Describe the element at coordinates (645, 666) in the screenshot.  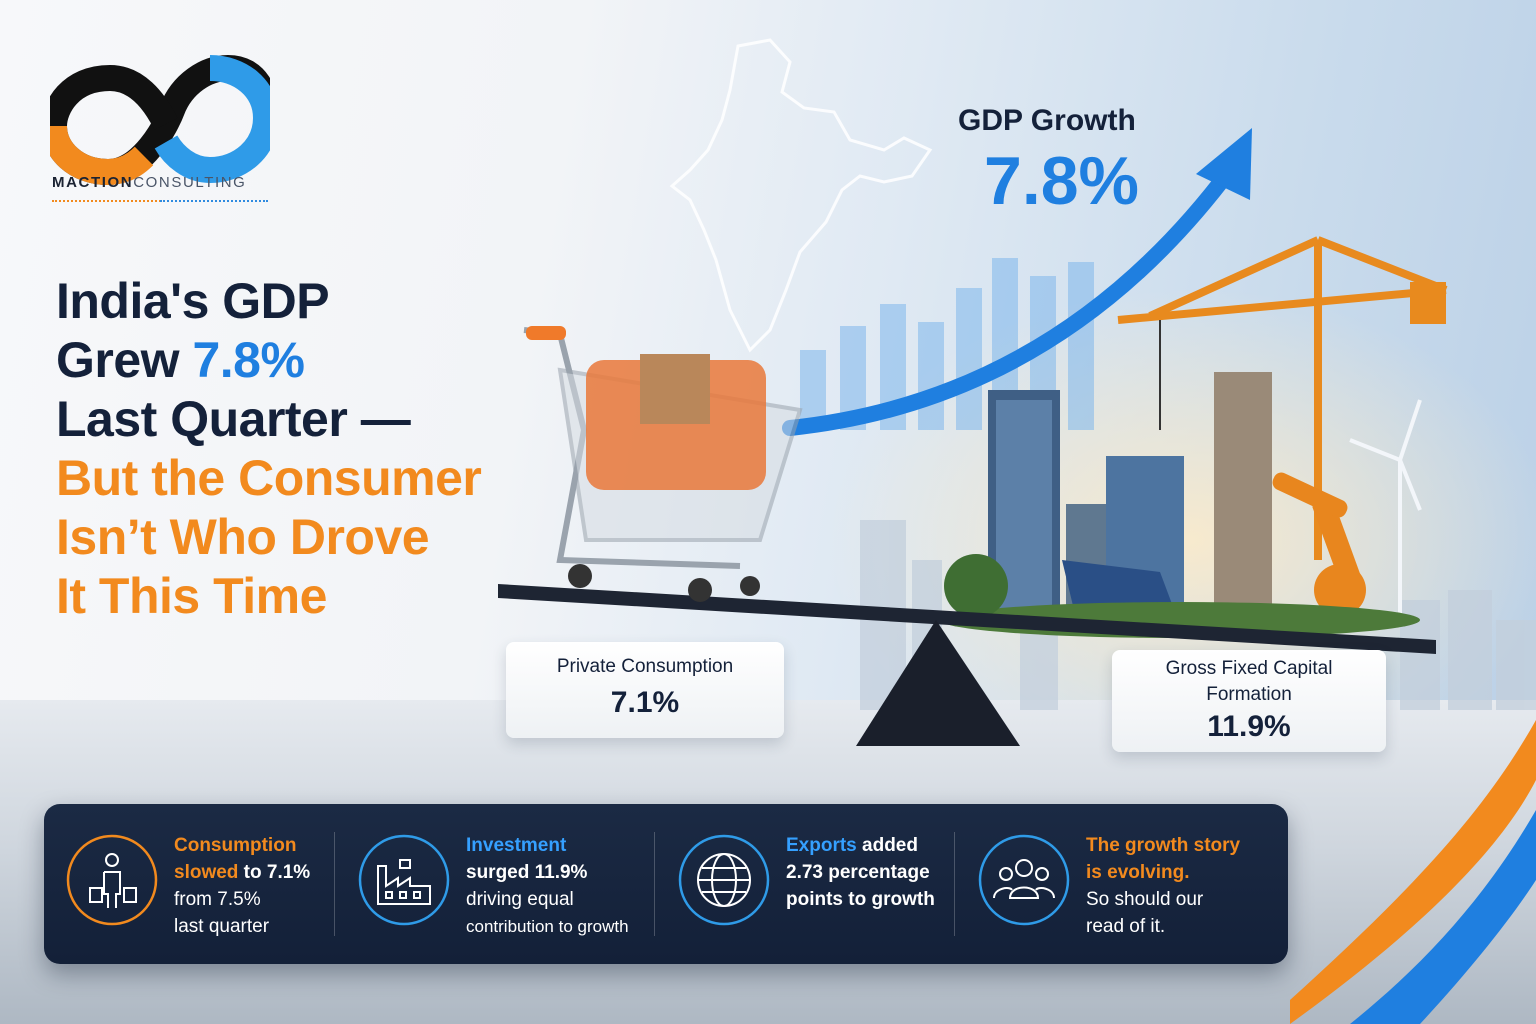
I see `private-consumption-label: Private Consumption` at that location.